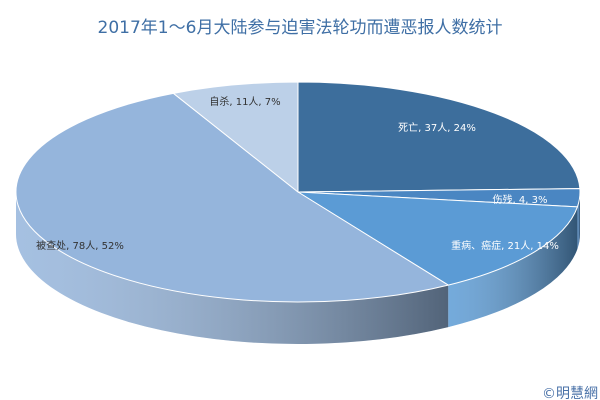 The height and width of the screenshot is (400, 600). I want to click on watermark: ©明慧網, so click(570, 393).